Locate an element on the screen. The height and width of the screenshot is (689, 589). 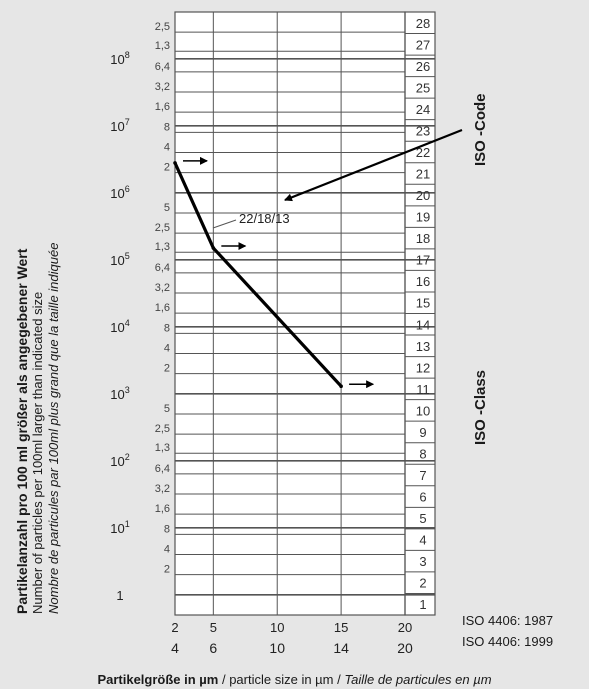
iso-code-label: ISO -Code is located at coordinates (480, 129).